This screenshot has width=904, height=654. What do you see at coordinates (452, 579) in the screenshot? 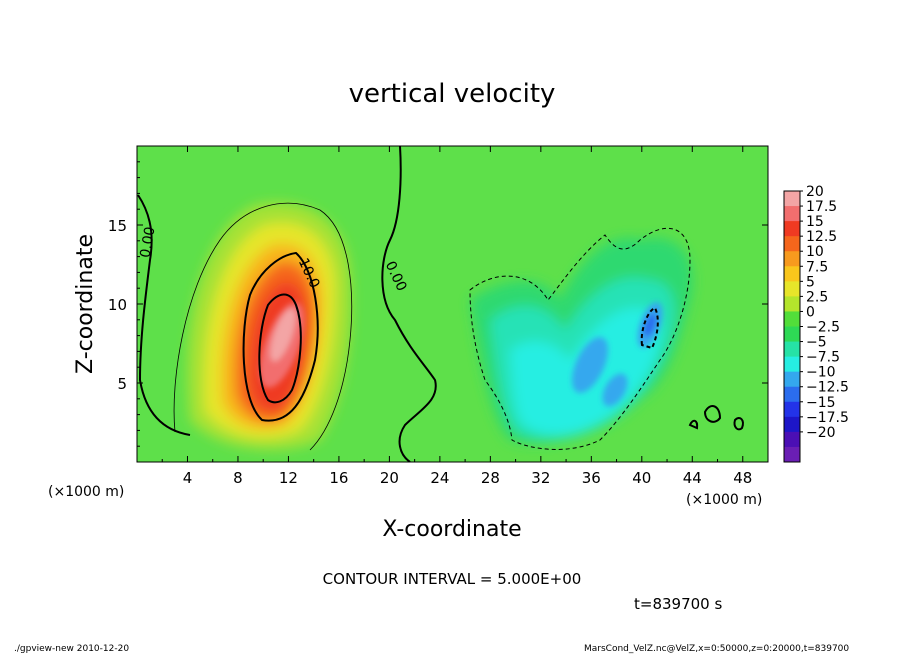
I see `contour-interval: CONTOUR INTERVAL = 5.000E+00` at bounding box center [452, 579].